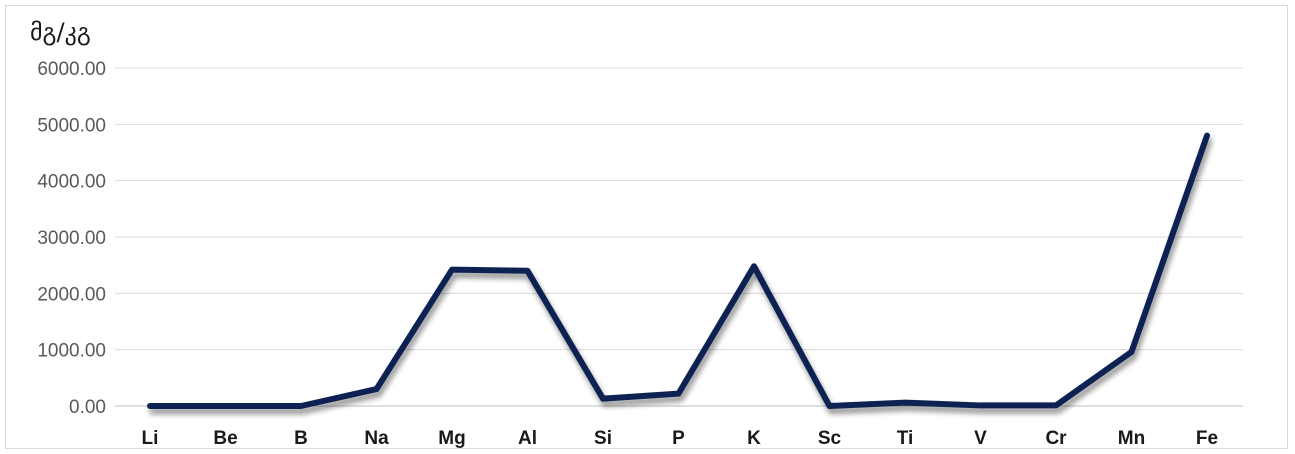 This screenshot has height=454, width=1295. Describe the element at coordinates (71, 351) in the screenshot. I see `y-tick-label: 1000.00` at that location.